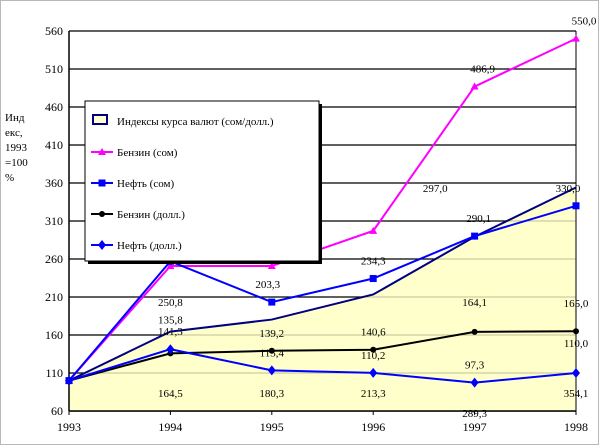 This screenshot has width=599, height=446. Describe the element at coordinates (102, 151) in the screenshot. I see `legend-marker-gasoline-som` at that location.